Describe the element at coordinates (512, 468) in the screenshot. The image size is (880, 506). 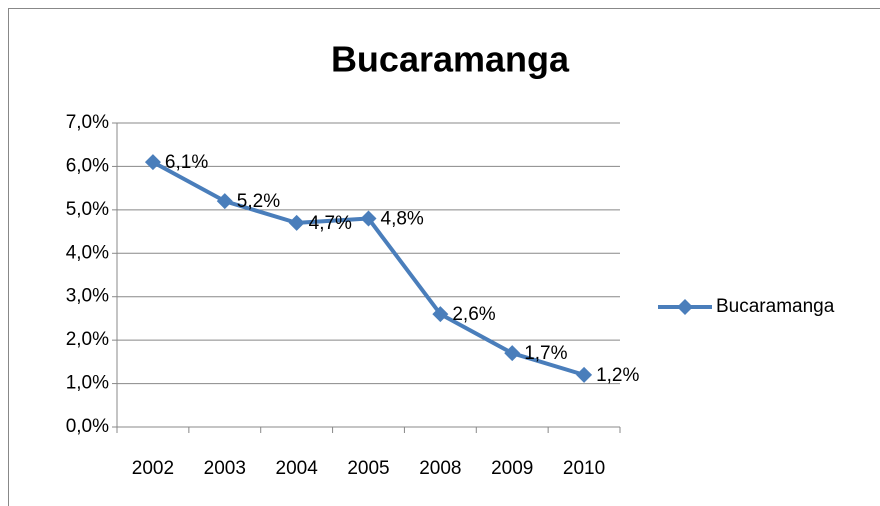
I see `x-tick-label: 2009` at that location.